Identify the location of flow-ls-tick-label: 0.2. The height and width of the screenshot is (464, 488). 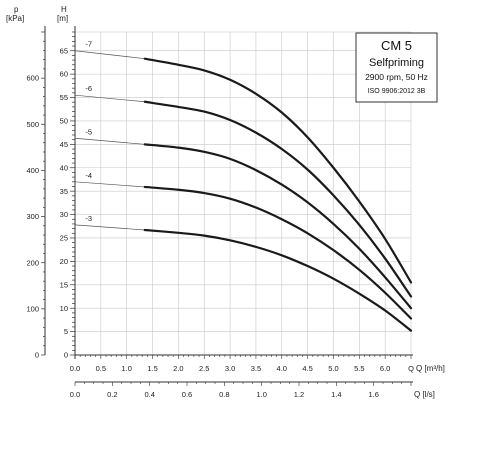
(112, 394).